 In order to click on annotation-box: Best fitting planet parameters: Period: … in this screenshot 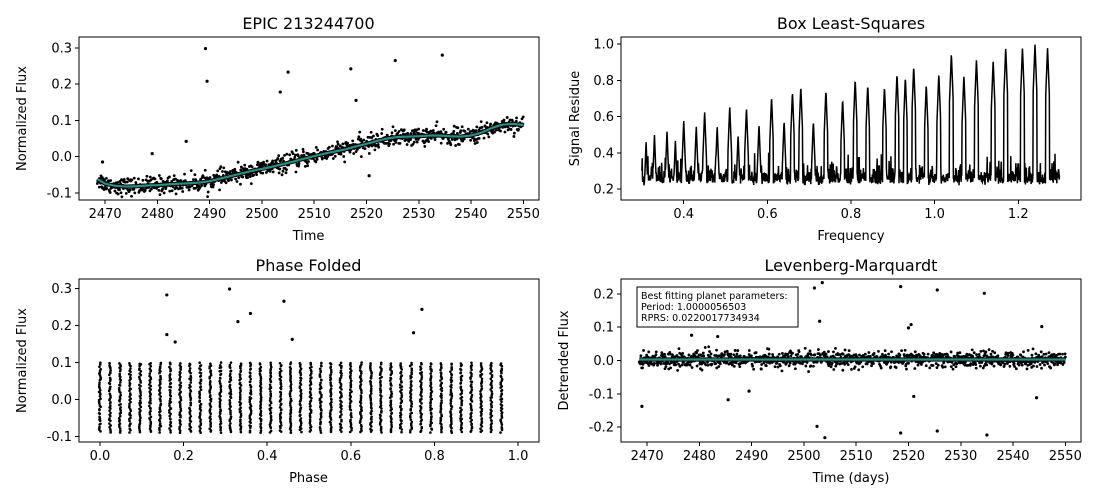, I will do `click(717, 307)`.